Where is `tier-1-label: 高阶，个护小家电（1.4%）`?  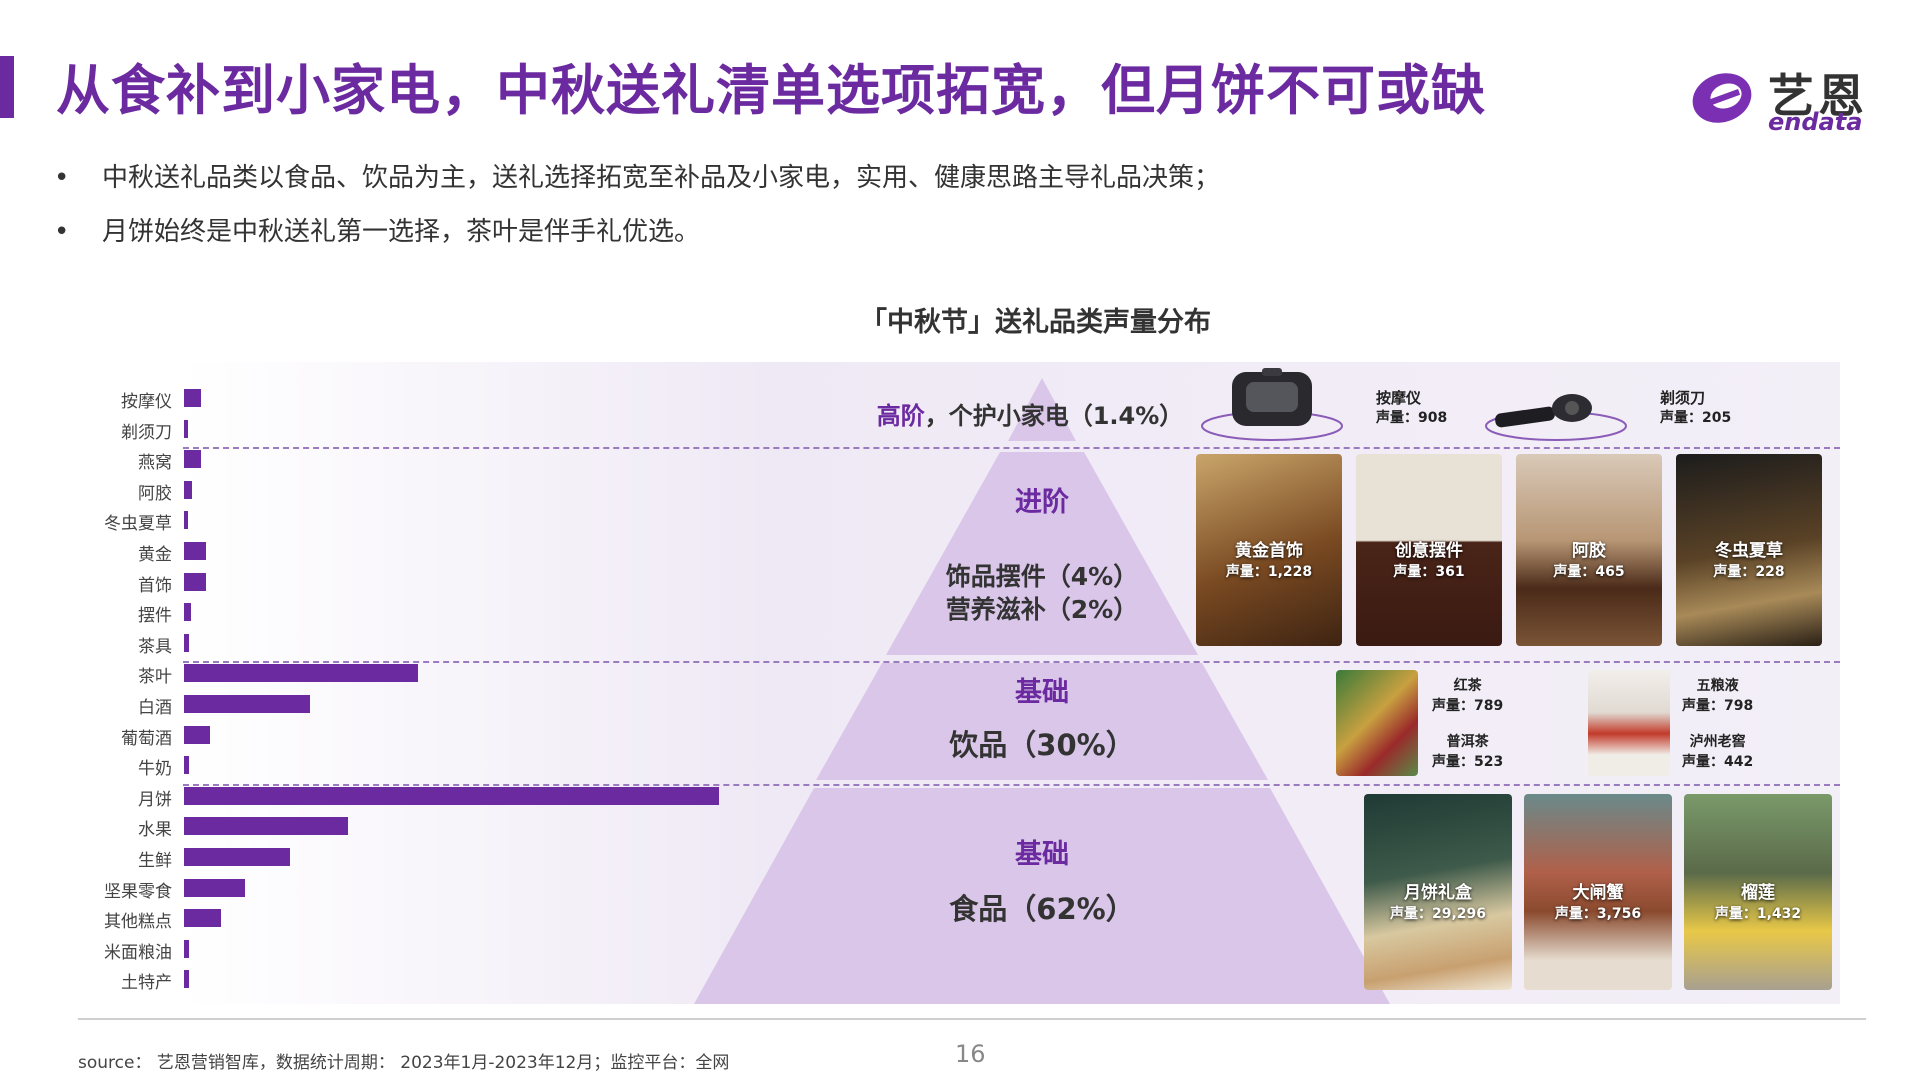
tier-1-label: 高阶，个护小家电（1.4%） is located at coordinates (1030, 413).